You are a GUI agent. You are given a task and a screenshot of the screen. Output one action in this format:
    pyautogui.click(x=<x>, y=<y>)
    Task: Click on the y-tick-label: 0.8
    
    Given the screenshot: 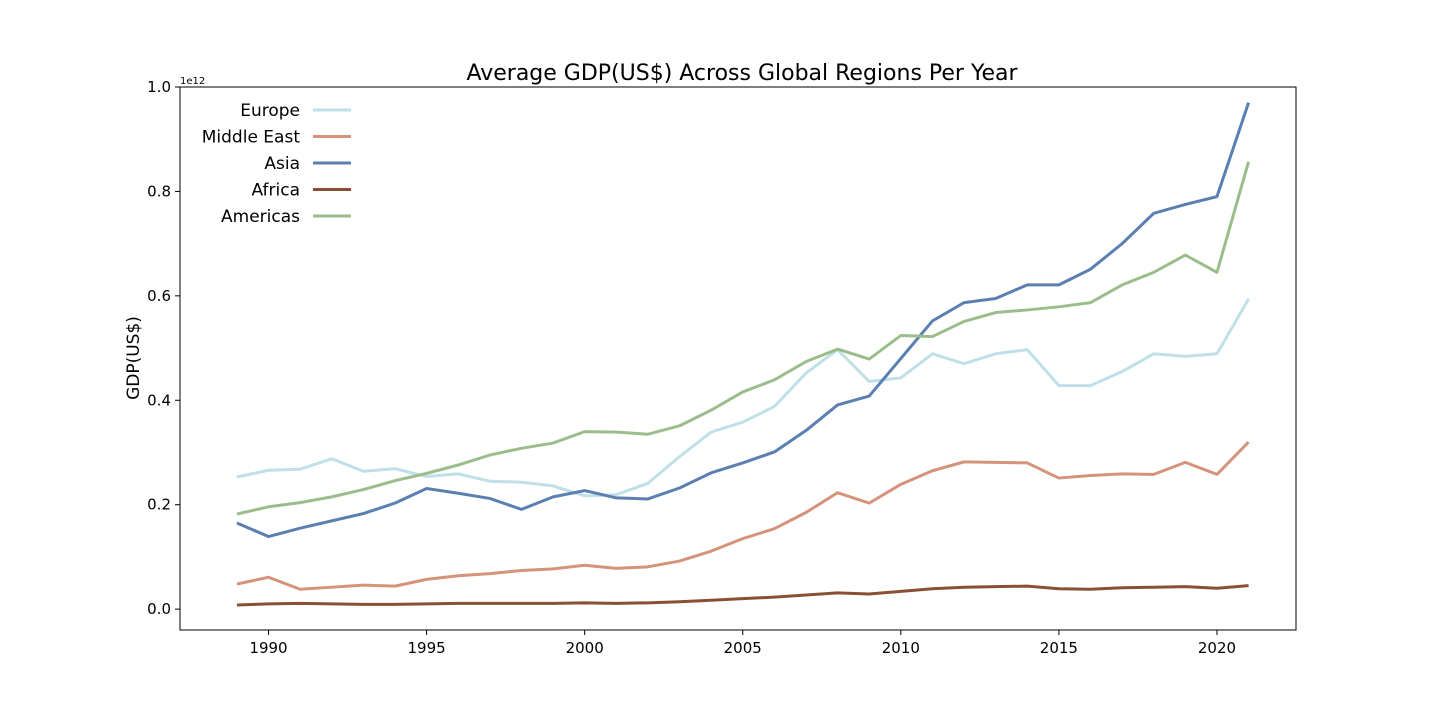 What is the action you would take?
    pyautogui.click(x=159, y=191)
    